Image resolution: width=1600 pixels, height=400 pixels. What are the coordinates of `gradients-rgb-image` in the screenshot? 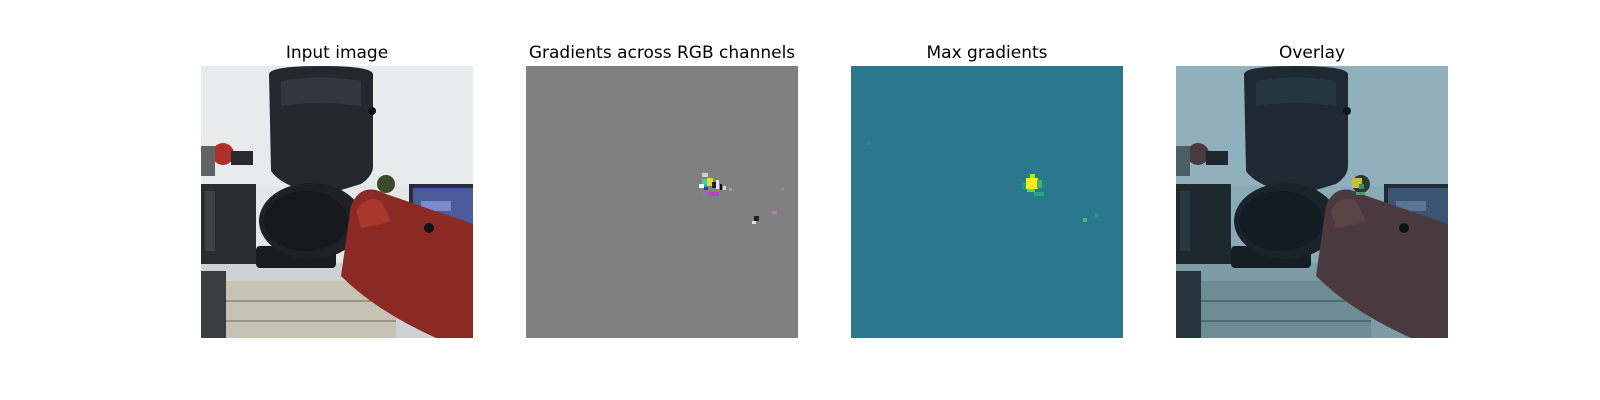 It's located at (662, 202).